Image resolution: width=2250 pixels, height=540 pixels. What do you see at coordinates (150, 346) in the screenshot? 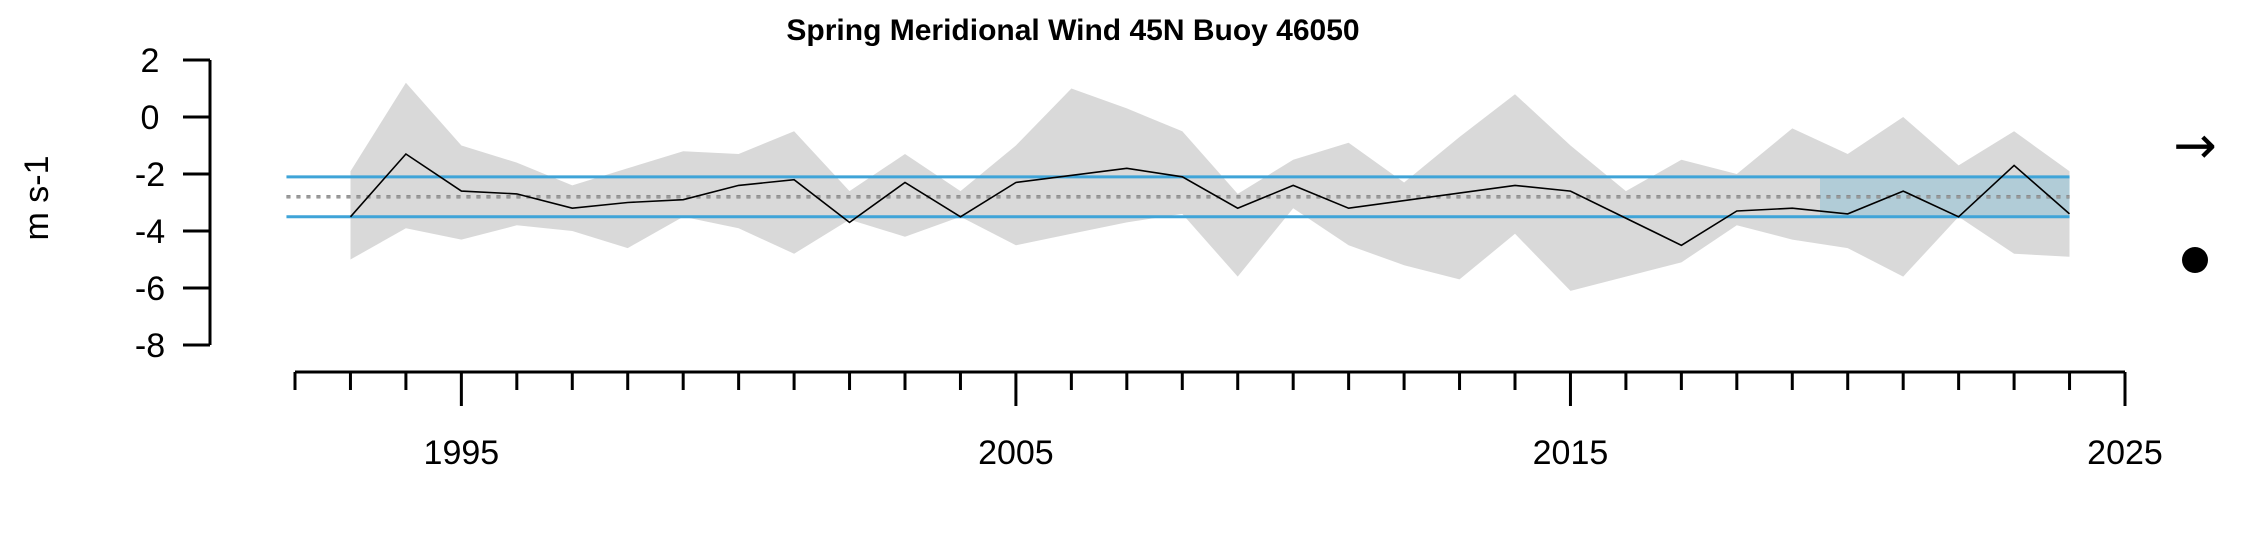
I see `y-tick-label: -8` at bounding box center [150, 346].